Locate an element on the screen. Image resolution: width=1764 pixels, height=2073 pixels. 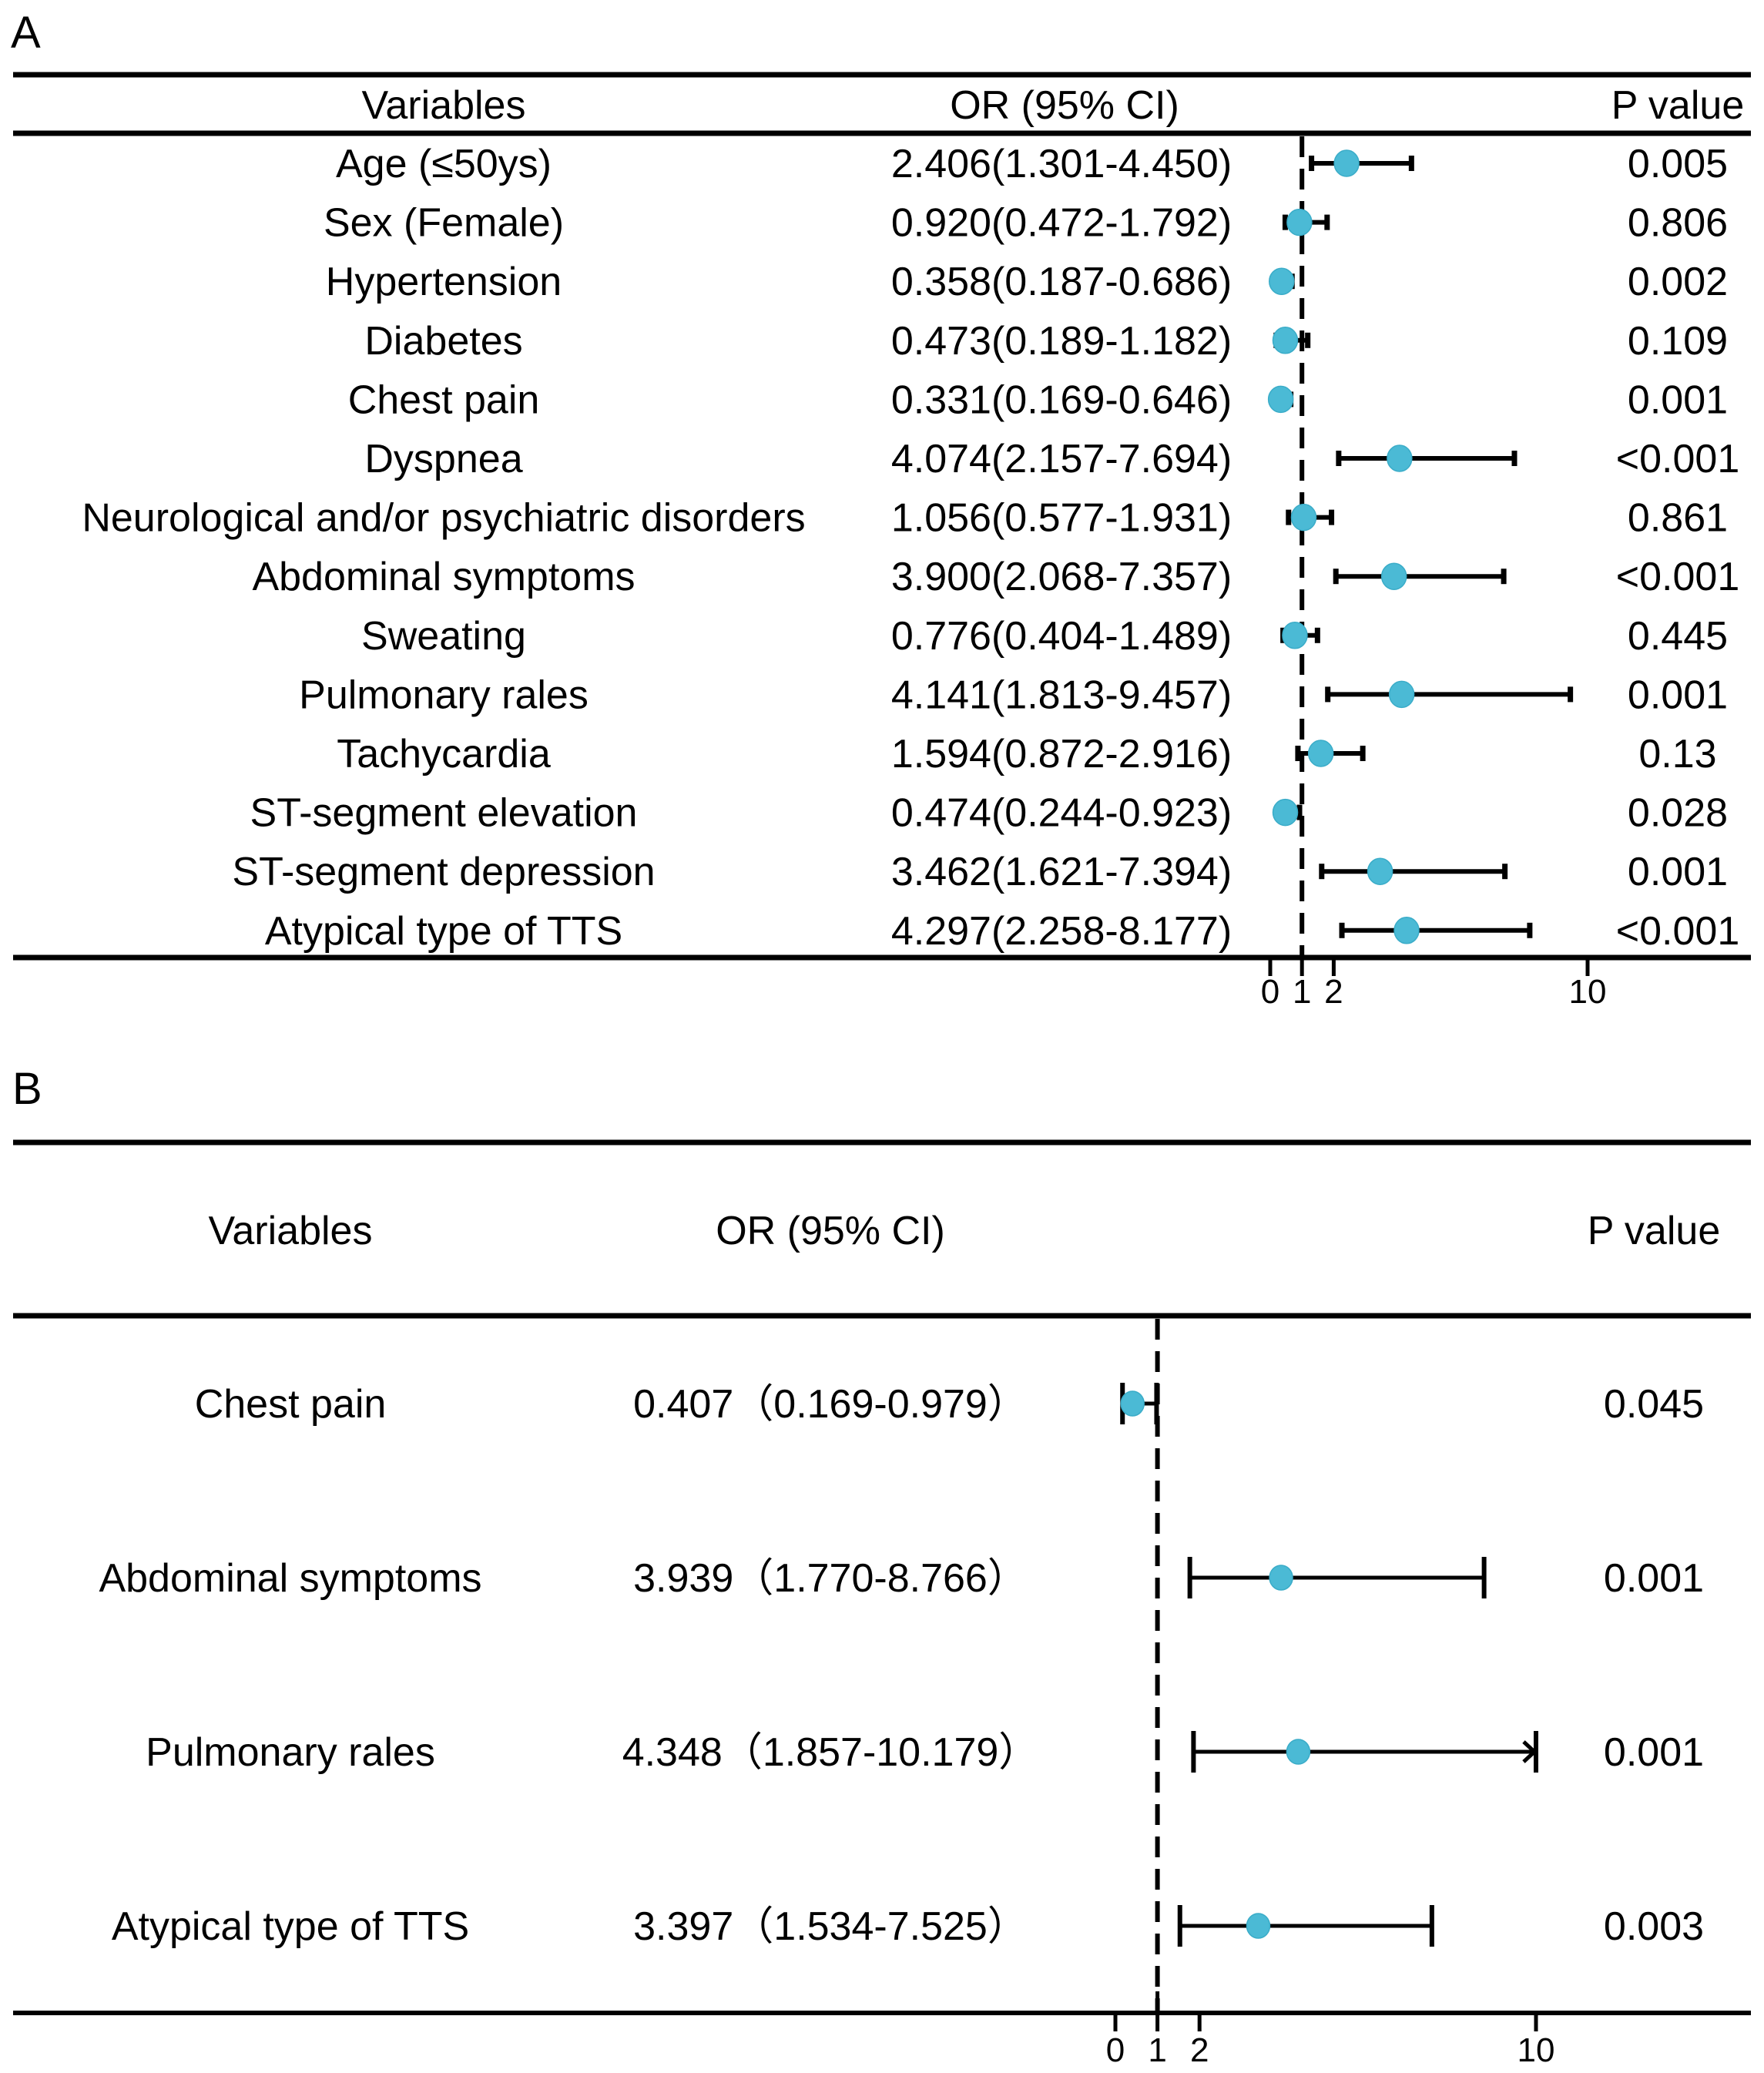
table-row: Dyspnea 4.074(2.157-7.694) <0.001 is located at coordinates (1051, 459).